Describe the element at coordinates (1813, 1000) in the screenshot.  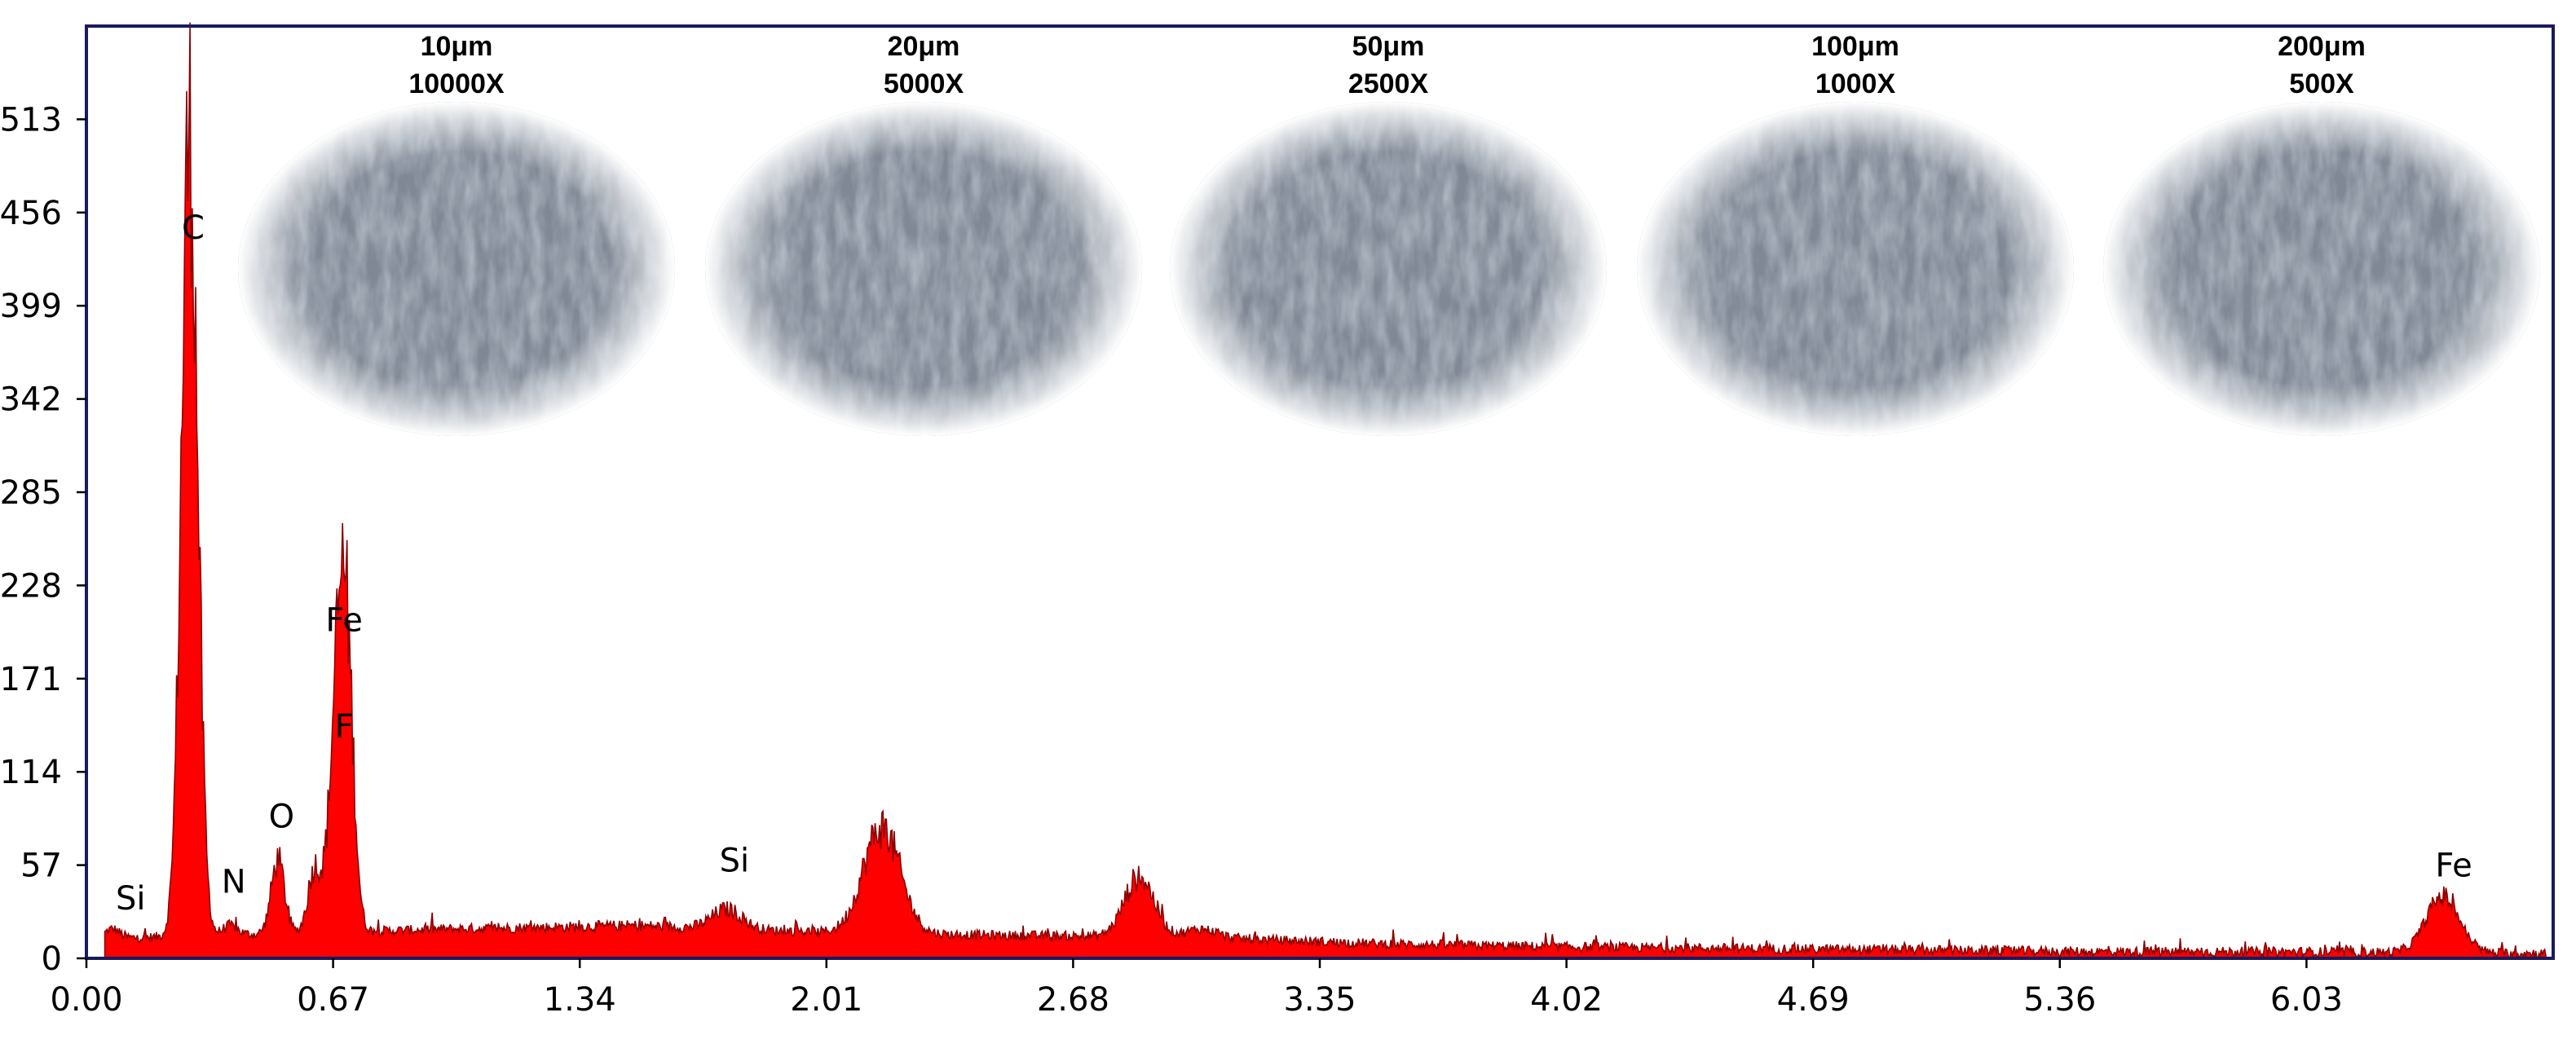
I see `x-tick-label: 4.69` at that location.